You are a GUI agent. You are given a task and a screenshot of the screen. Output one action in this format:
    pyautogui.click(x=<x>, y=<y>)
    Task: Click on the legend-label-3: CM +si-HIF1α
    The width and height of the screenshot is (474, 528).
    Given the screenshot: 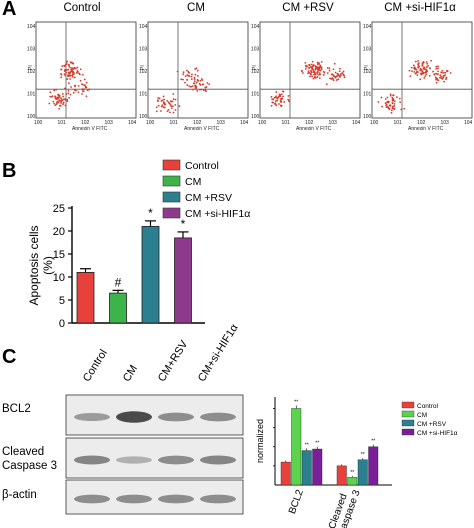 What is the action you would take?
    pyautogui.click(x=217, y=214)
    